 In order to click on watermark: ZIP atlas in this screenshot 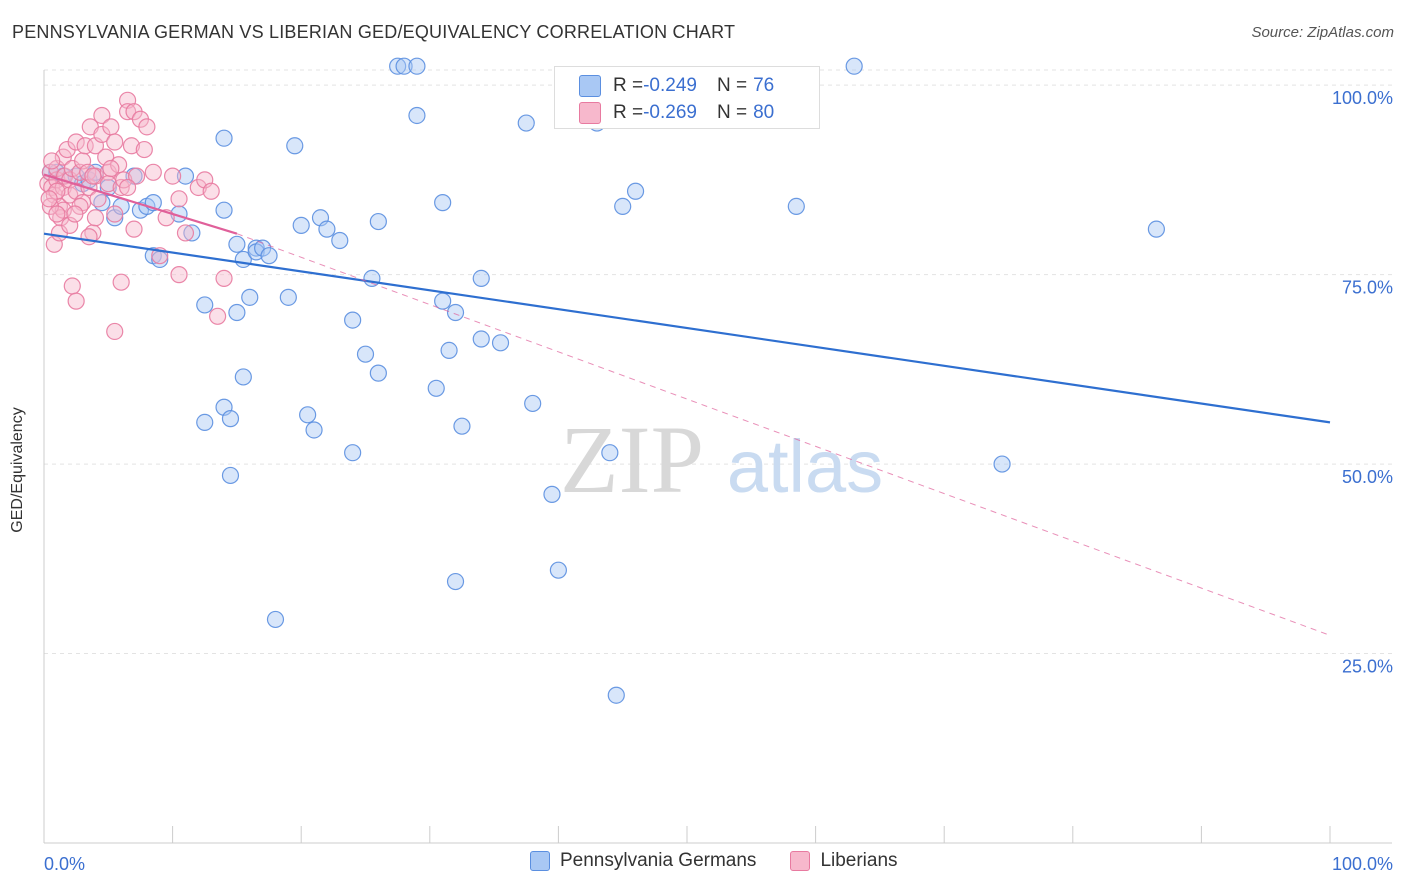, I will do `click(721, 459)`.